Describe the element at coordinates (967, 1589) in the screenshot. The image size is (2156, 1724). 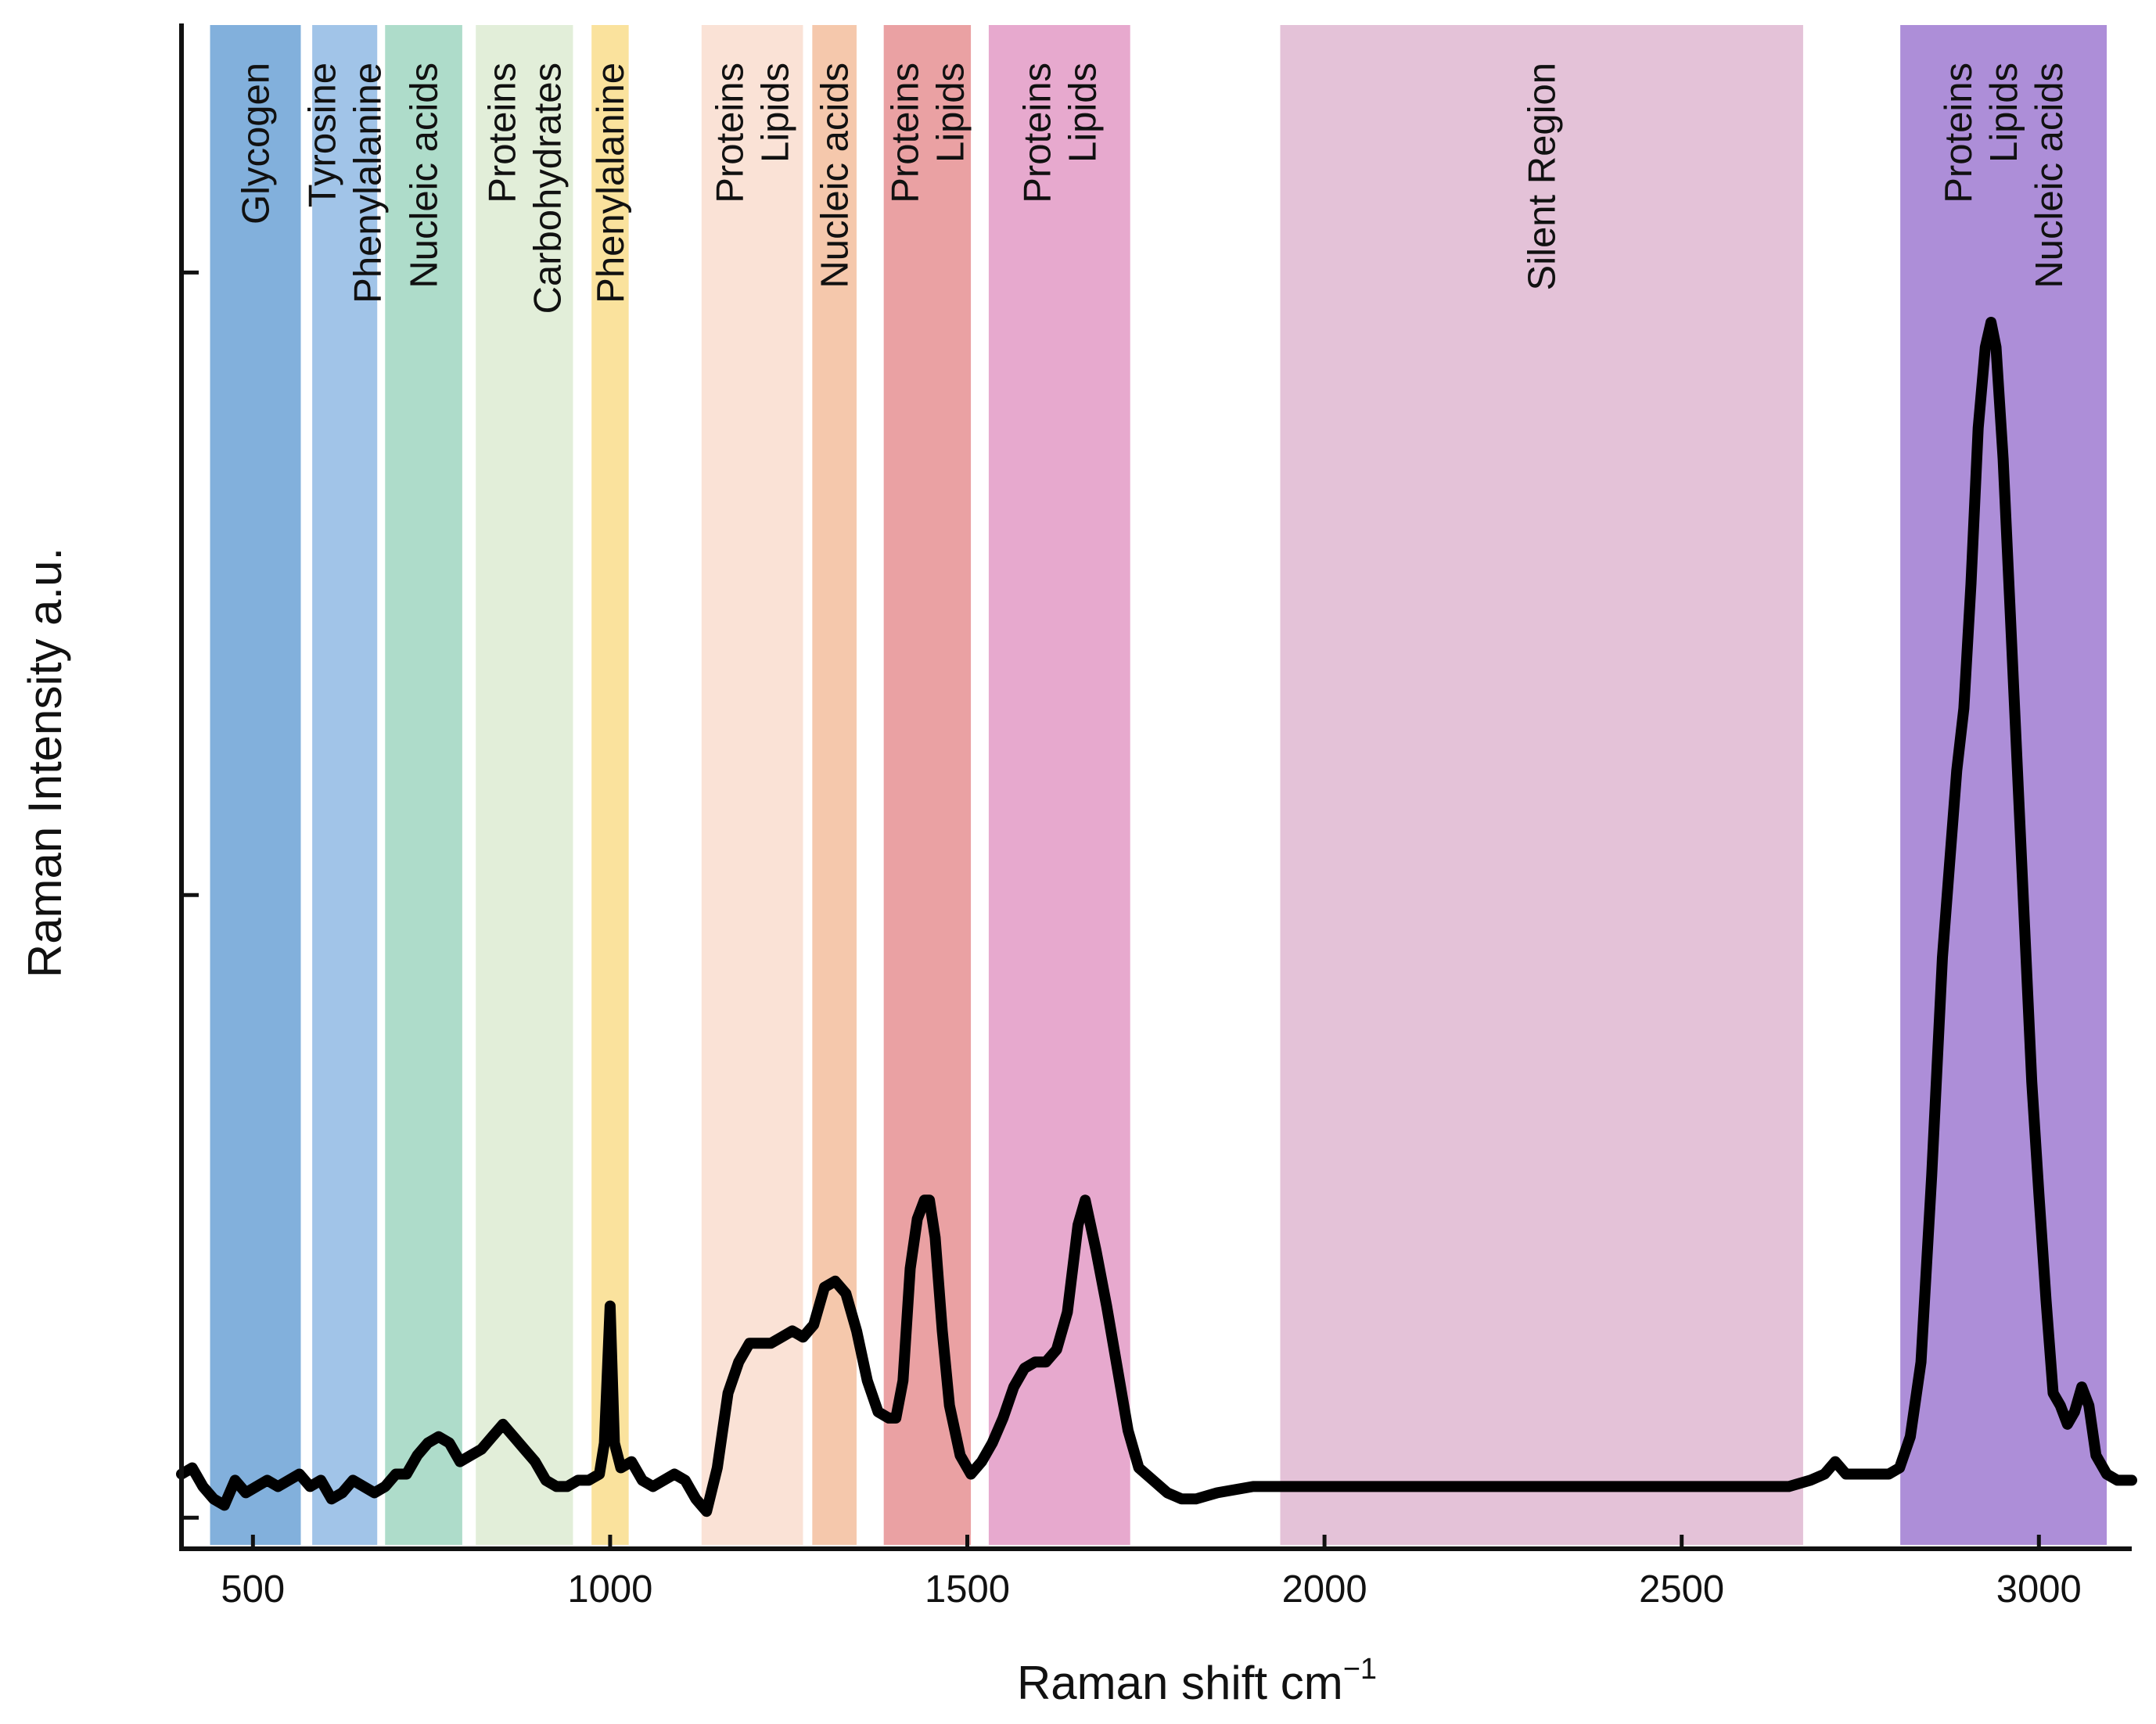
I see `x-tick-label-2: 1500` at that location.